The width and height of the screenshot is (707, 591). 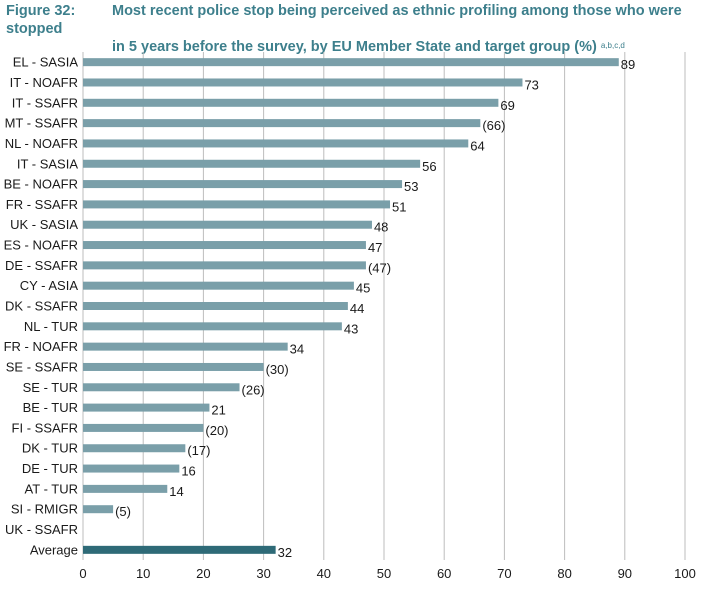 What do you see at coordinates (399, 206) in the screenshot?
I see `data-label: 51` at bounding box center [399, 206].